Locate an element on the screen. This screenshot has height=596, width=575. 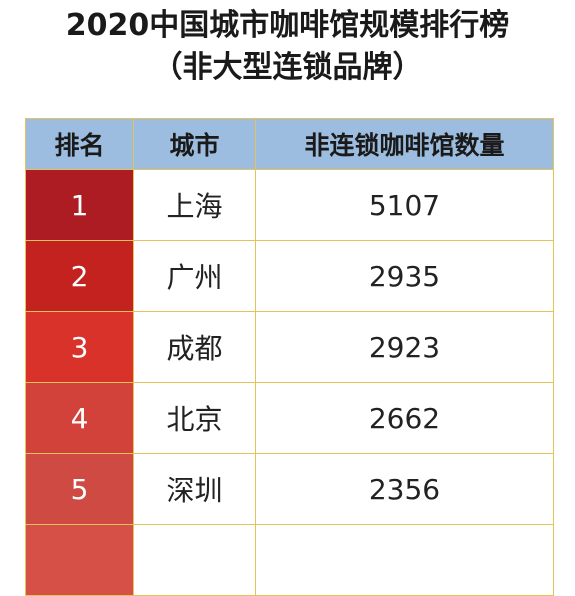
city-cell: 广州 is located at coordinates (194, 276).